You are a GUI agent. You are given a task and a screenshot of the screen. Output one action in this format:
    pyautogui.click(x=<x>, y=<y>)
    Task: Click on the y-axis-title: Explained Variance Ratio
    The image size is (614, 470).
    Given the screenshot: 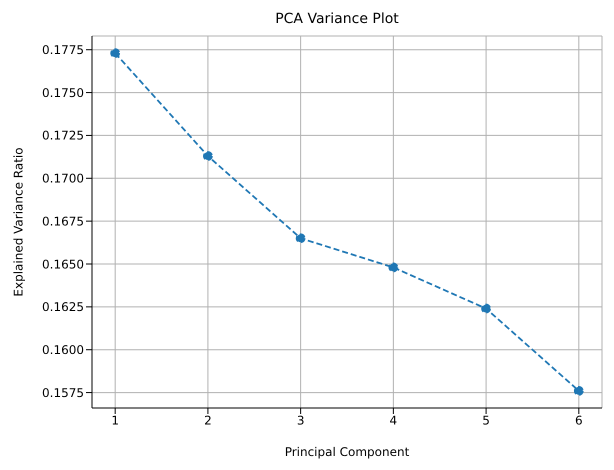 What is the action you would take?
    pyautogui.click(x=18, y=222)
    